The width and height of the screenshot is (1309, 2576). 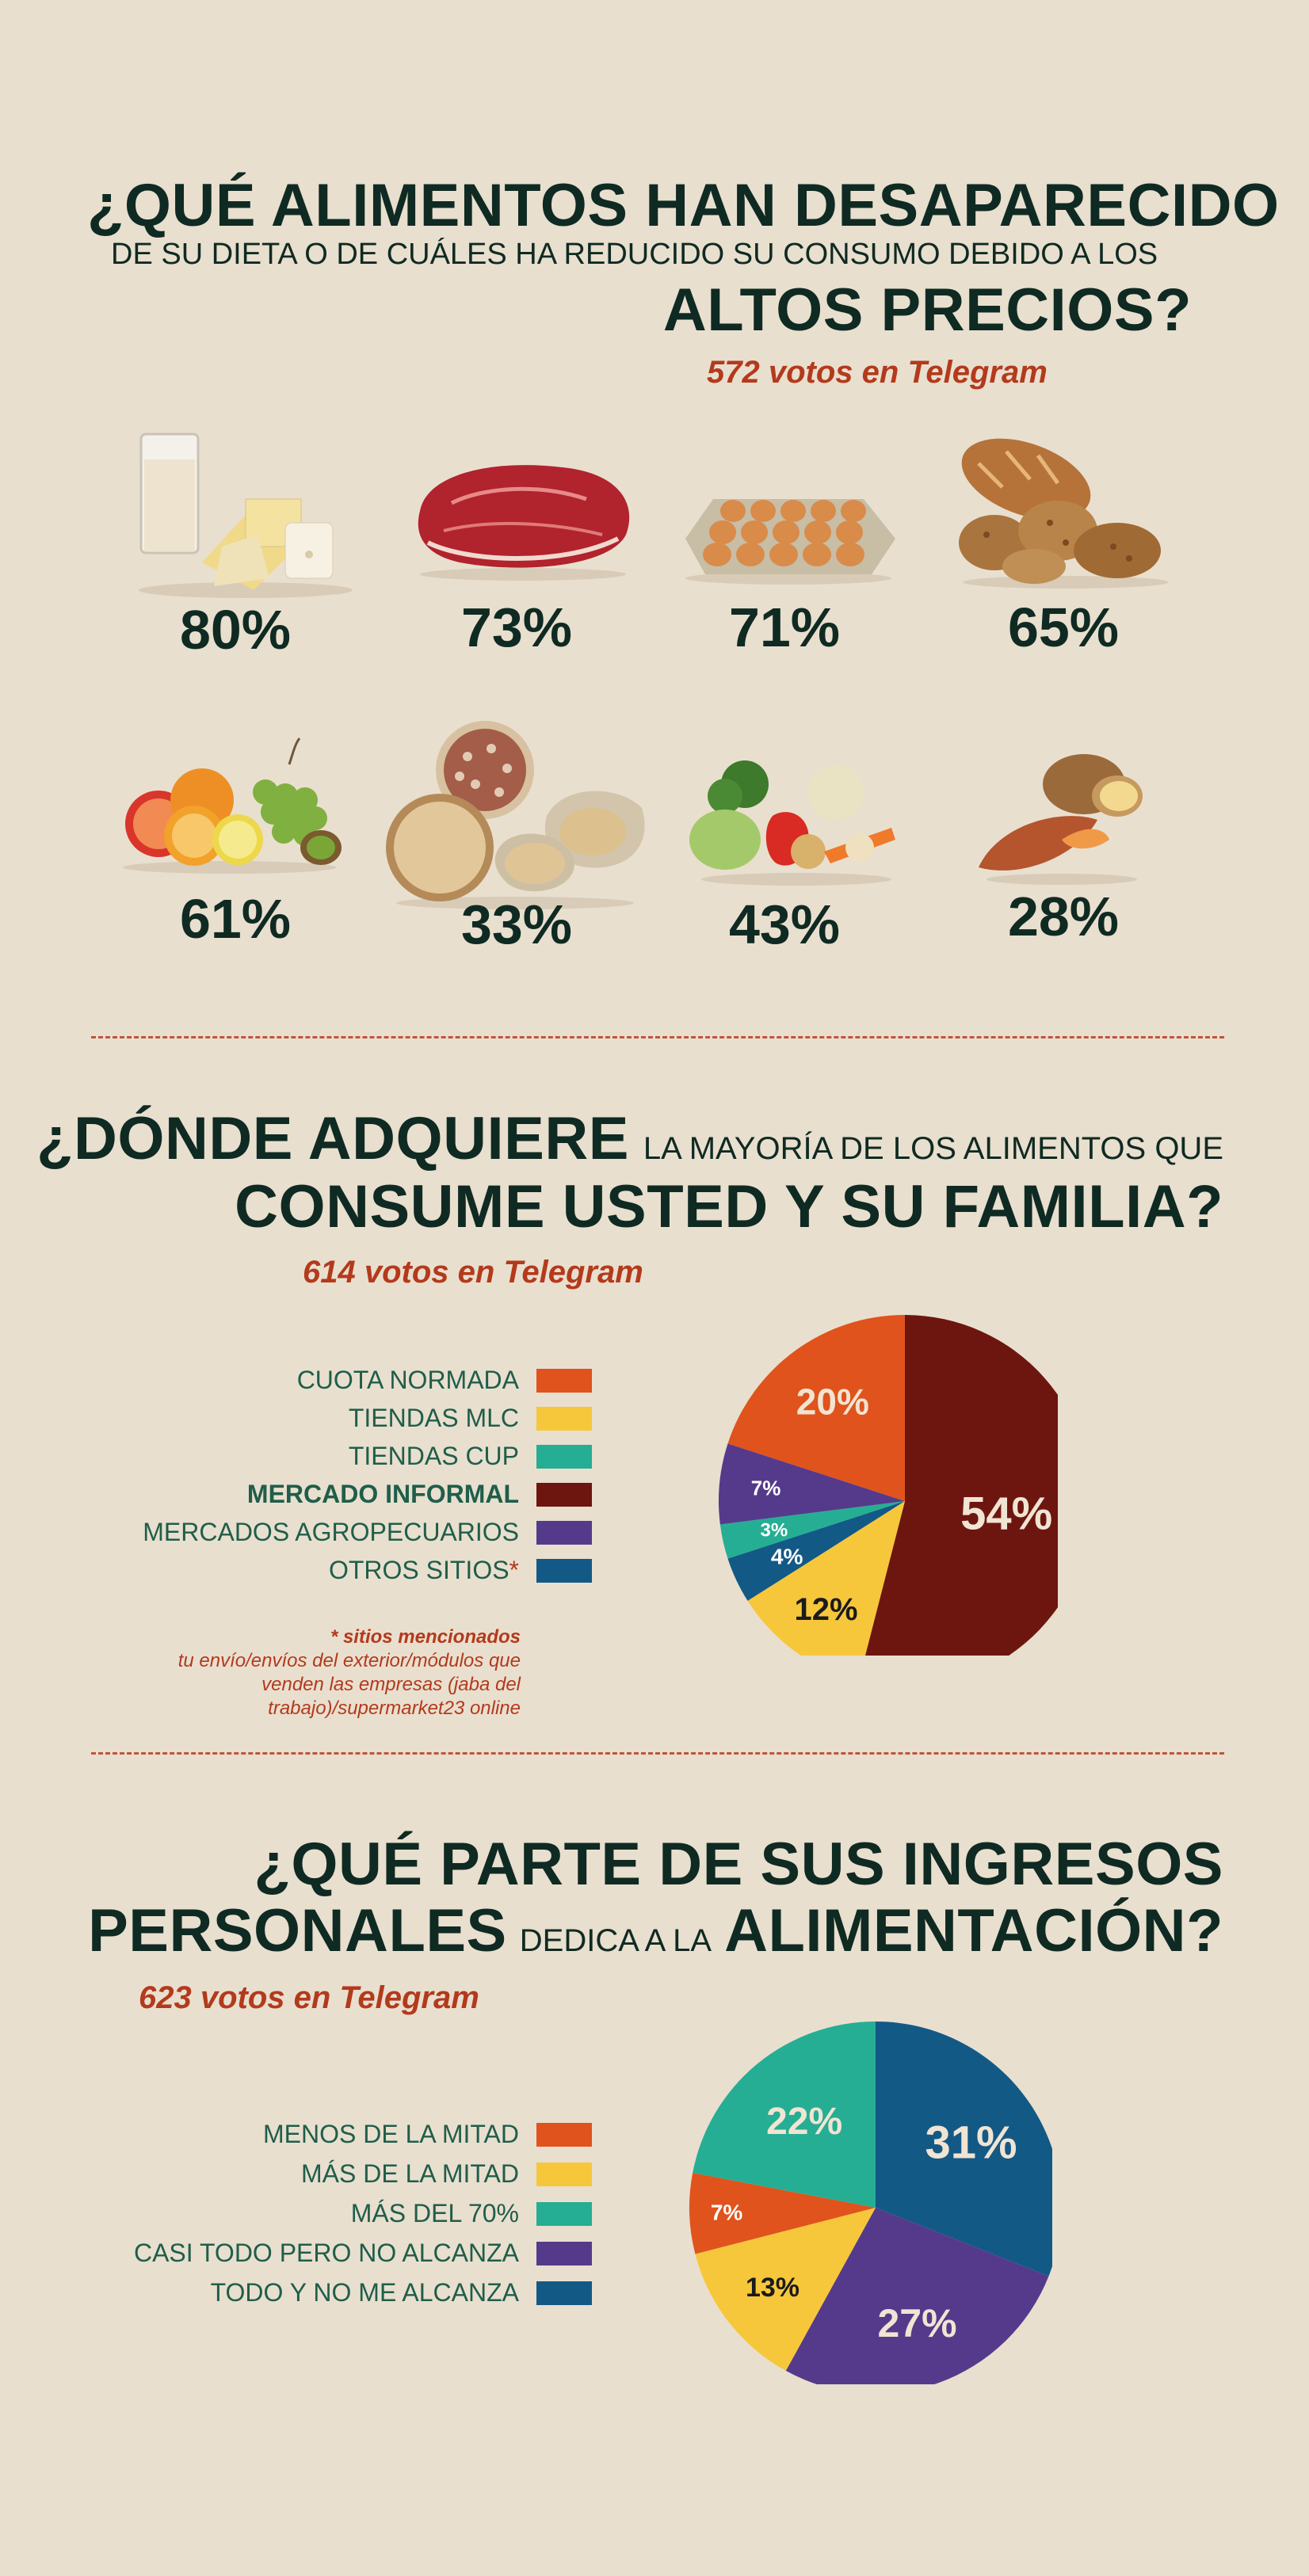 What do you see at coordinates (773, 2288) in the screenshot?
I see `pie-label-2: 13%` at bounding box center [773, 2288].